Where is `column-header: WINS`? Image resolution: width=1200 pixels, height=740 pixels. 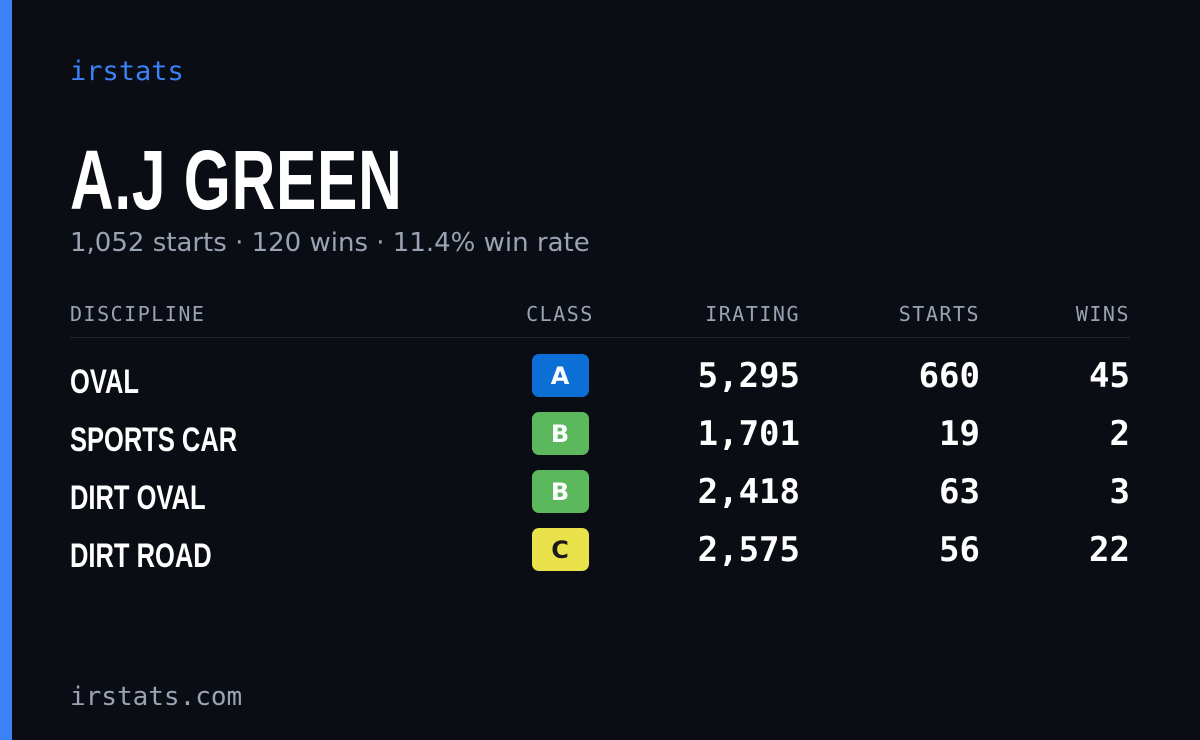
column-header: WINS is located at coordinates (1102, 314).